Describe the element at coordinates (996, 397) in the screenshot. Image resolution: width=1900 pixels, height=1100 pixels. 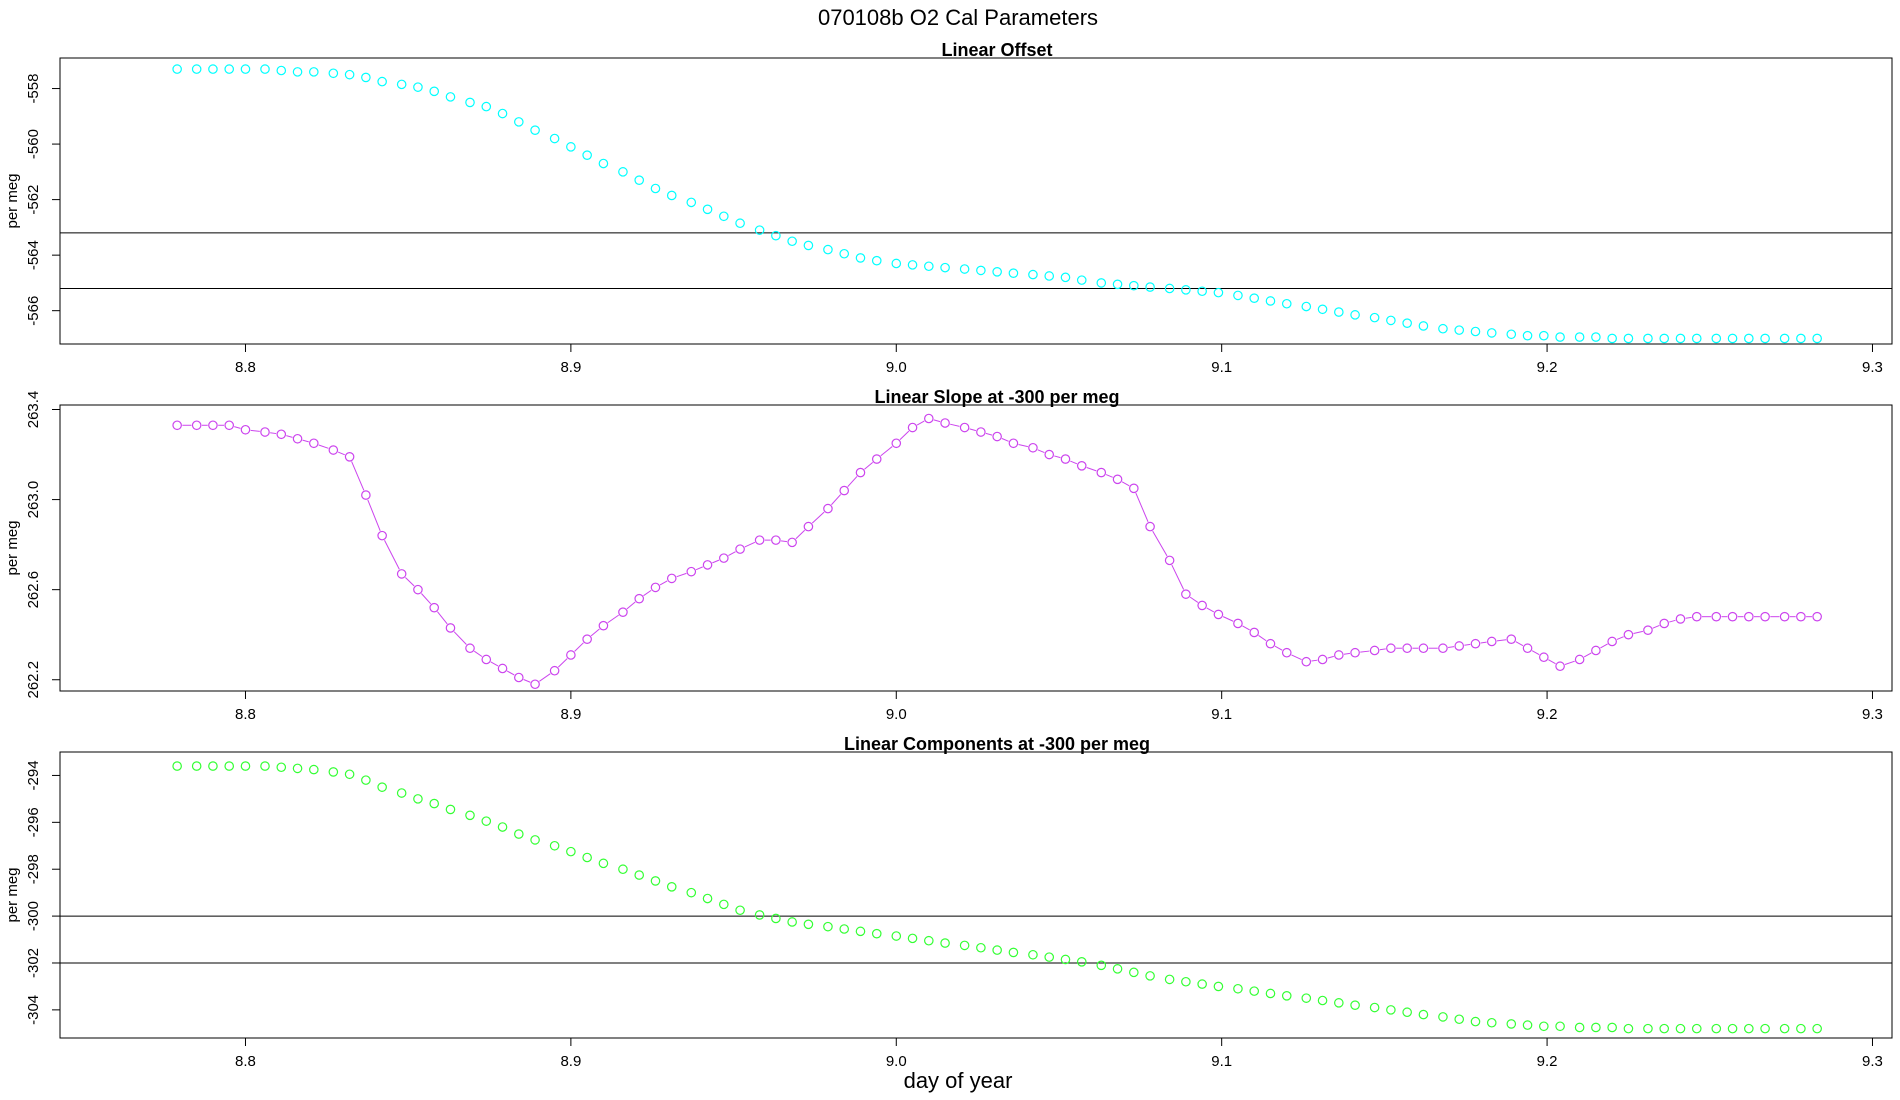
I see `panel-title: Linear Slope at -300 per meg` at that location.